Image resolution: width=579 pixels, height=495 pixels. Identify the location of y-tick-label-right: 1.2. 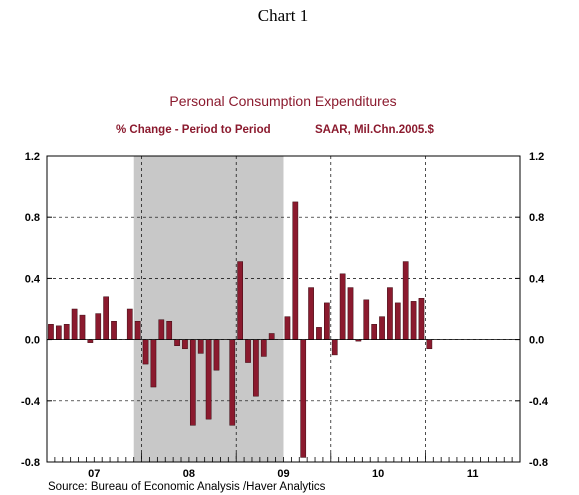
(536, 157).